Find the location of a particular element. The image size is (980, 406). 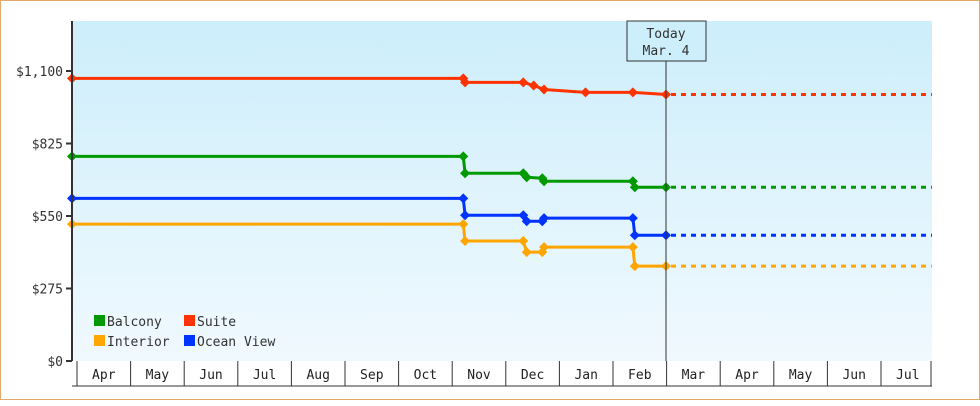

legend-item-suite: Suite is located at coordinates (210, 322).